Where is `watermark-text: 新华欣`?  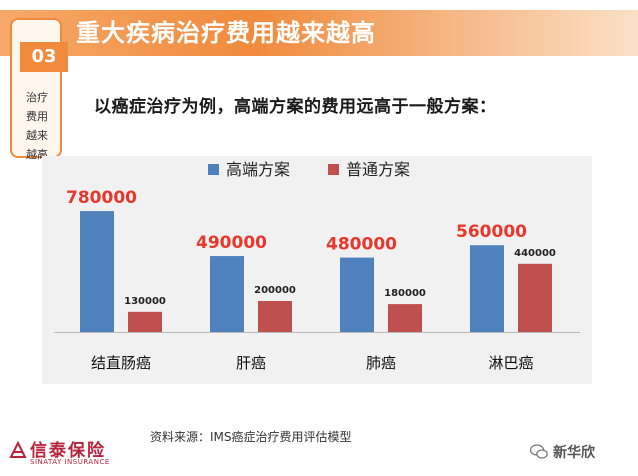
watermark-text: 新华欣 is located at coordinates (574, 453).